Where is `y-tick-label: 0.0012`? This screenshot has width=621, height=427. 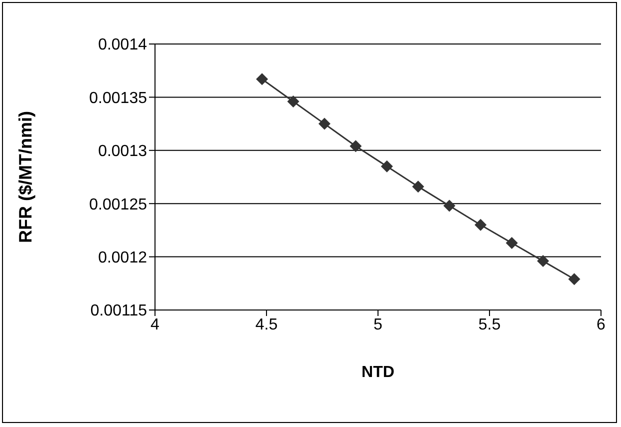 y-tick-label: 0.0012 is located at coordinates (123, 257).